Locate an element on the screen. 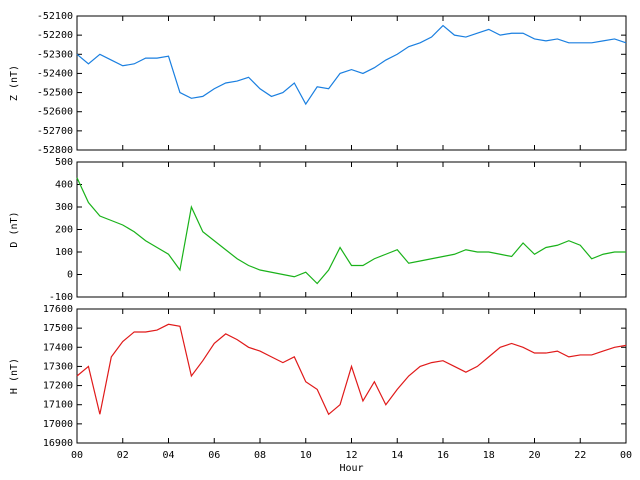 Image resolution: width=640 pixels, height=480 pixels. x-tick-label: 16 is located at coordinates (443, 455).